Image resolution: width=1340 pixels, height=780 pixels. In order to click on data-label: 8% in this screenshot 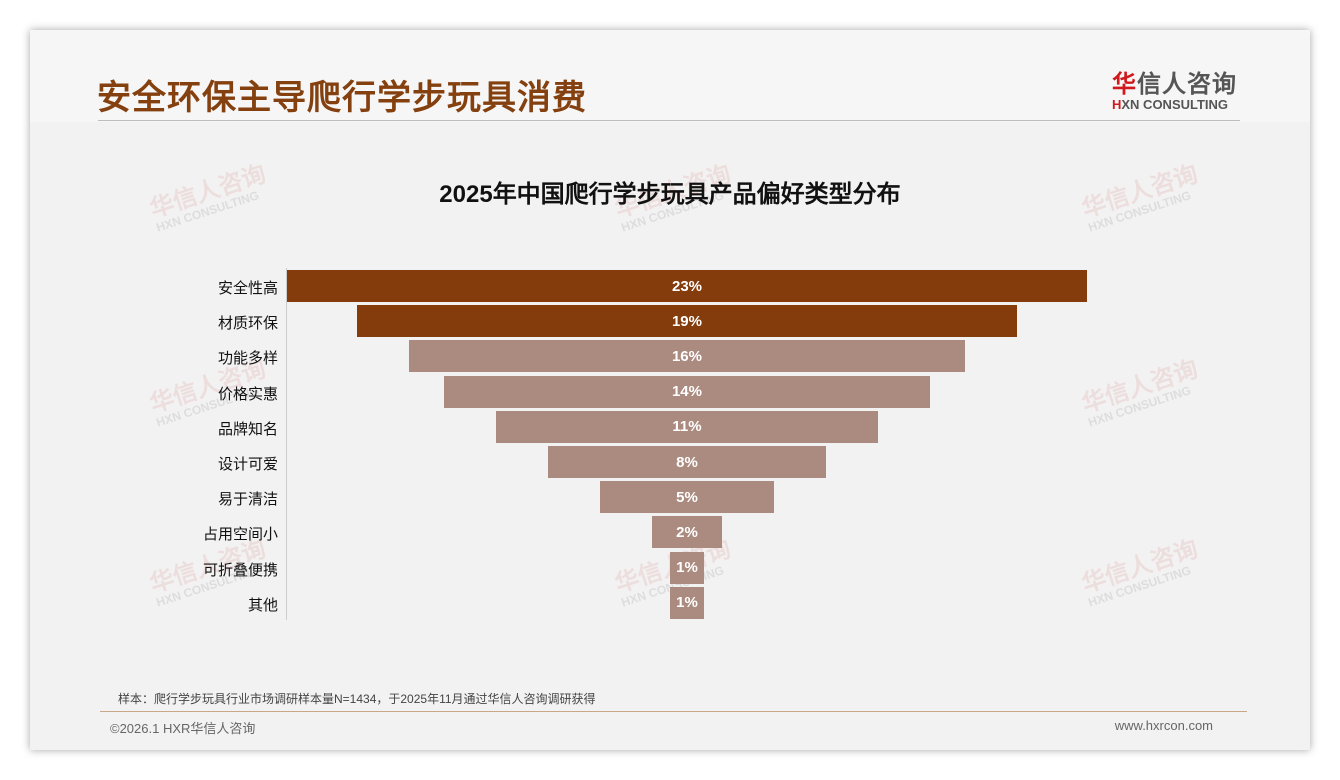, I will do `click(687, 462)`.